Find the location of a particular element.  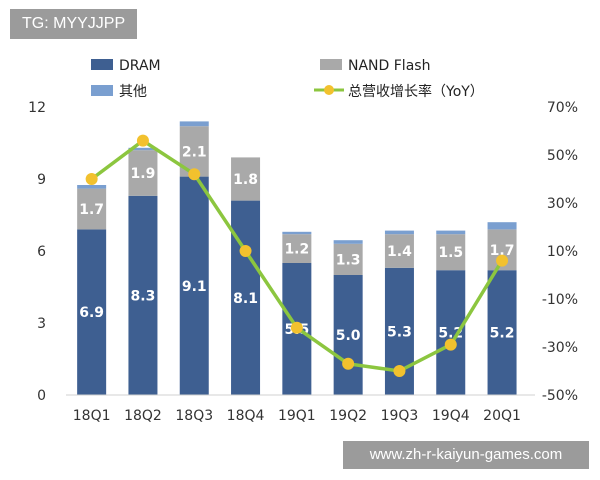

category-label: 18Q2 is located at coordinates (143, 416).